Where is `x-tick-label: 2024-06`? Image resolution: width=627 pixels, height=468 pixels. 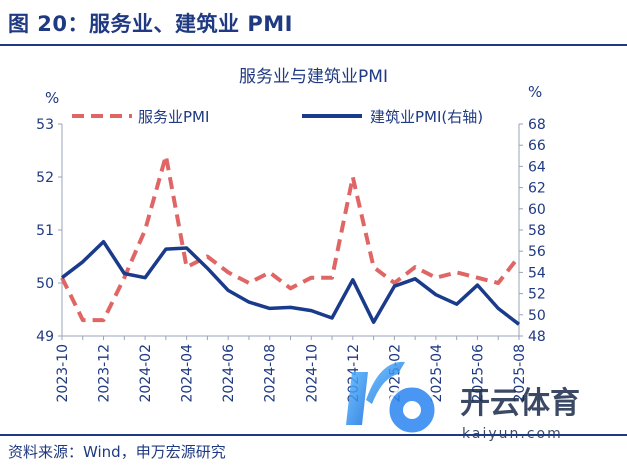
x-tick-label: 2024-06 is located at coordinates (229, 373).